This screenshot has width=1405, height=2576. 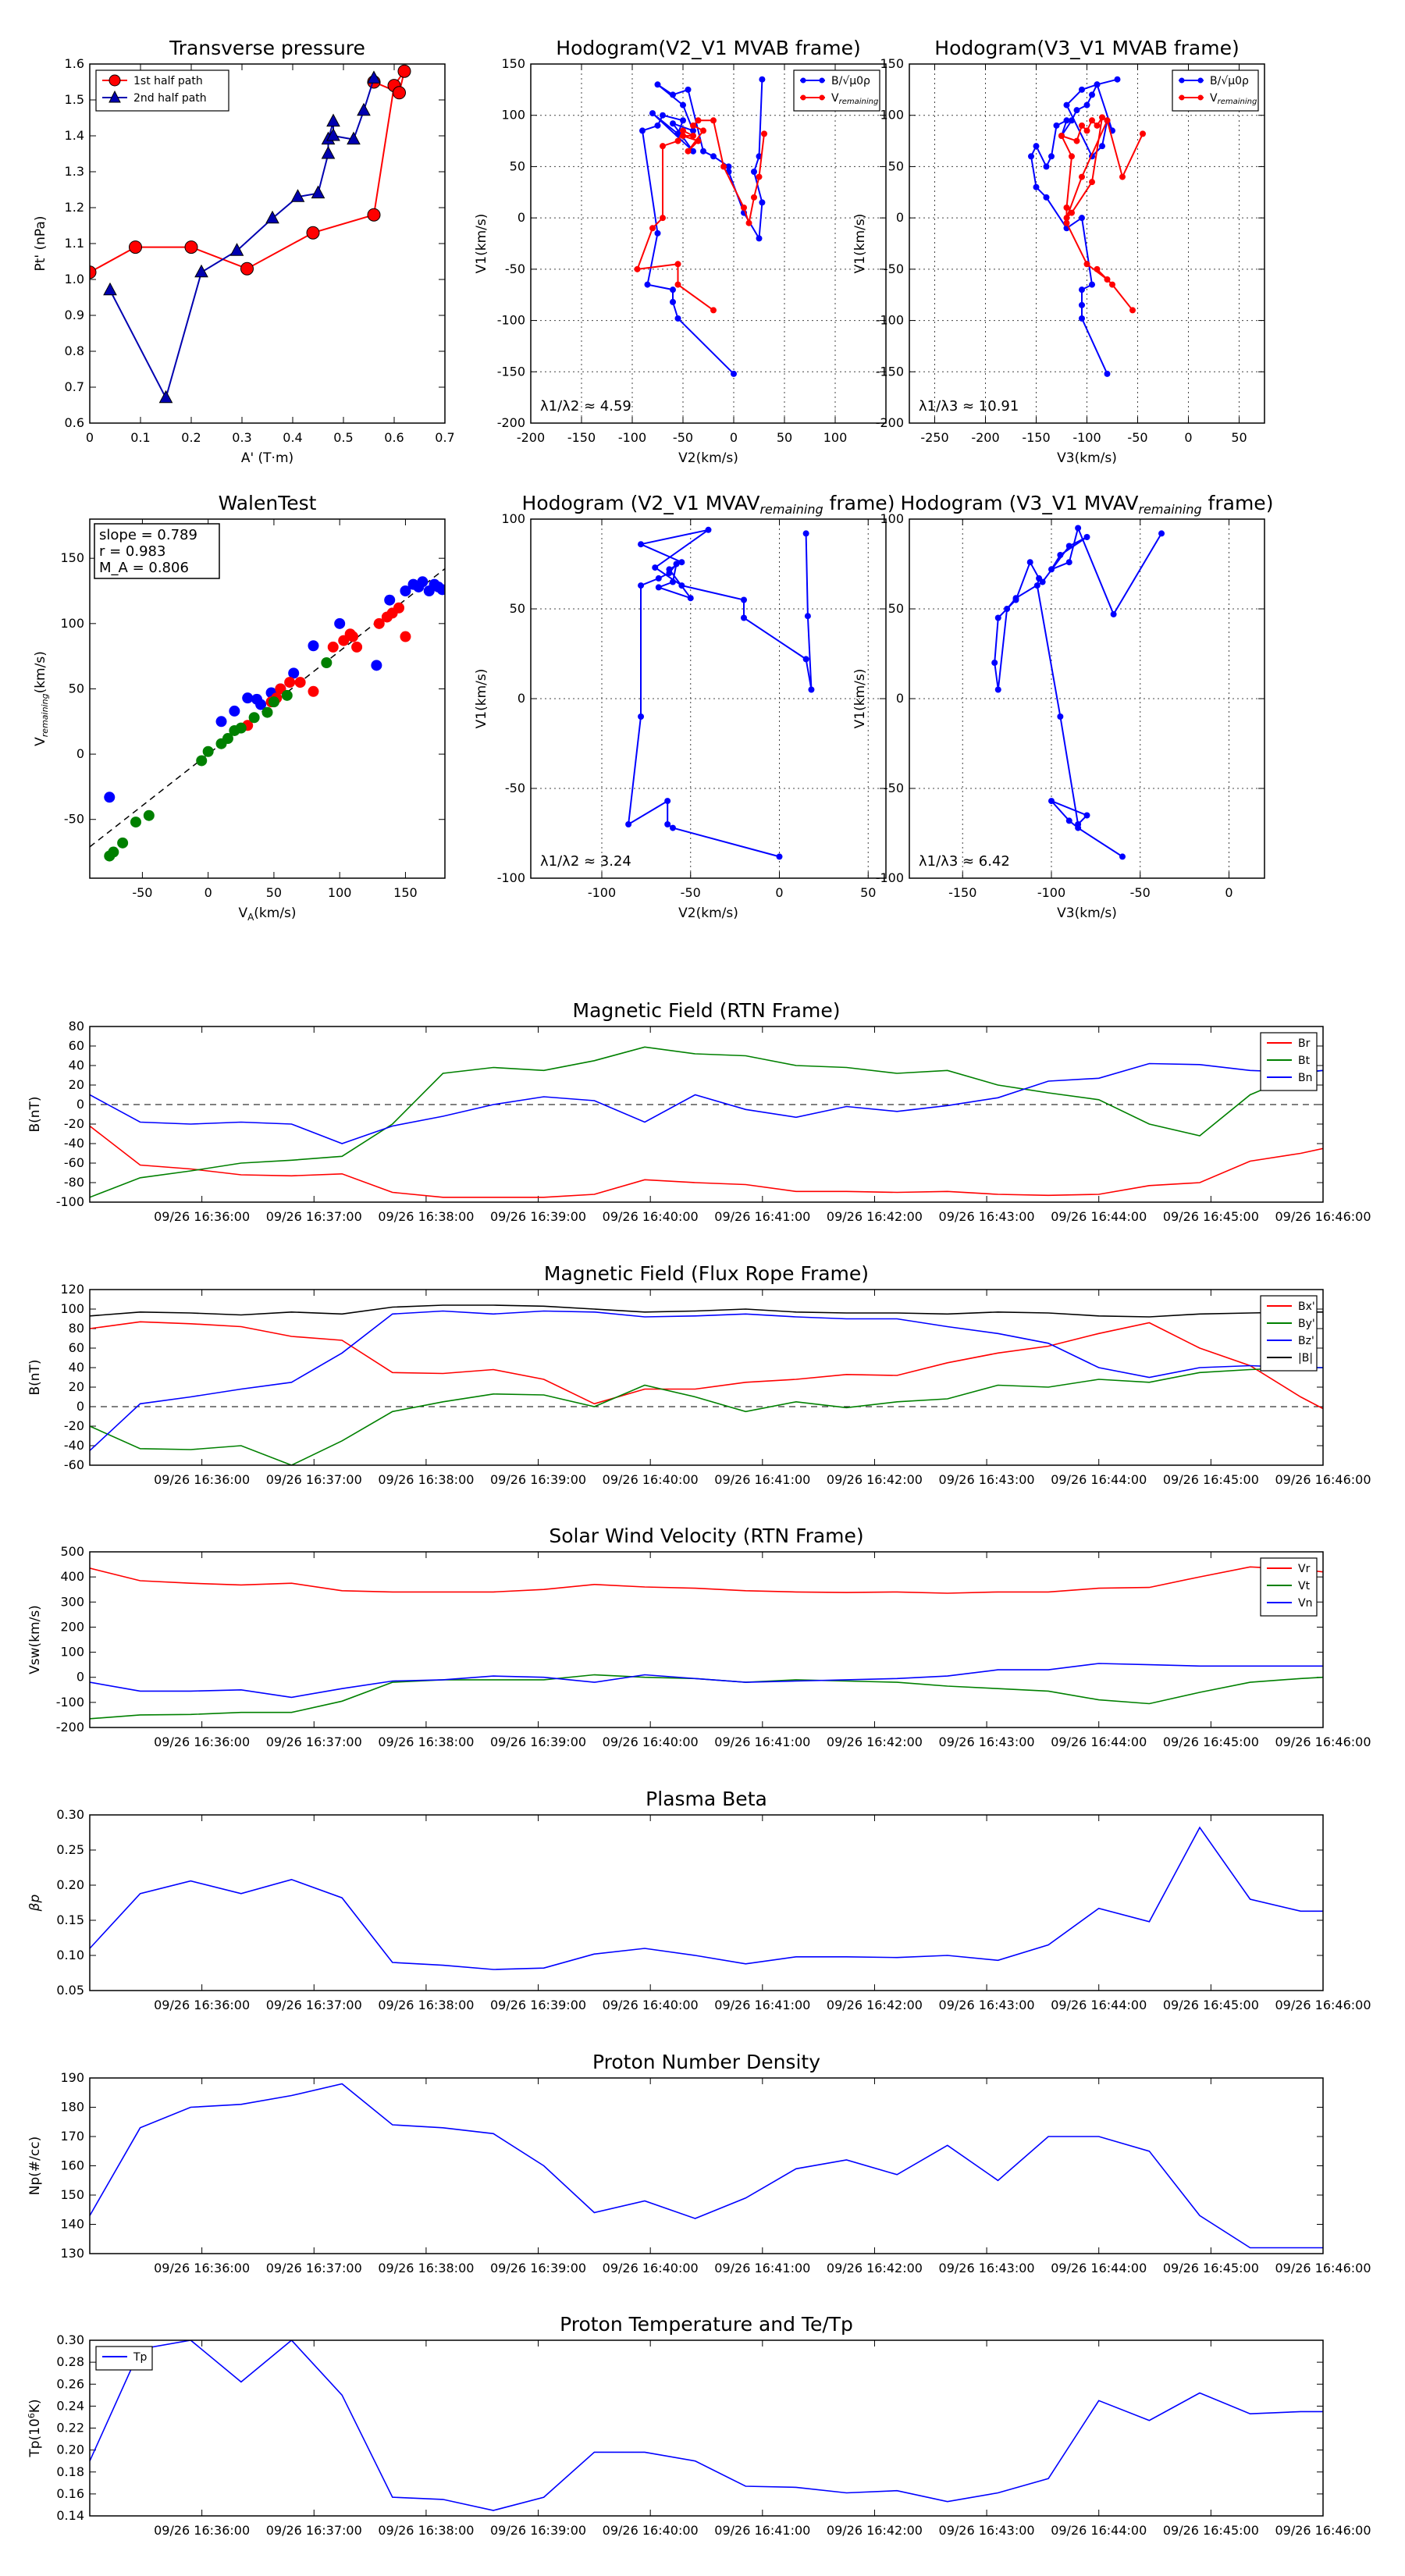 I want to click on x-tick-label: 09/26 16:37:00, so click(x=314, y=1216).